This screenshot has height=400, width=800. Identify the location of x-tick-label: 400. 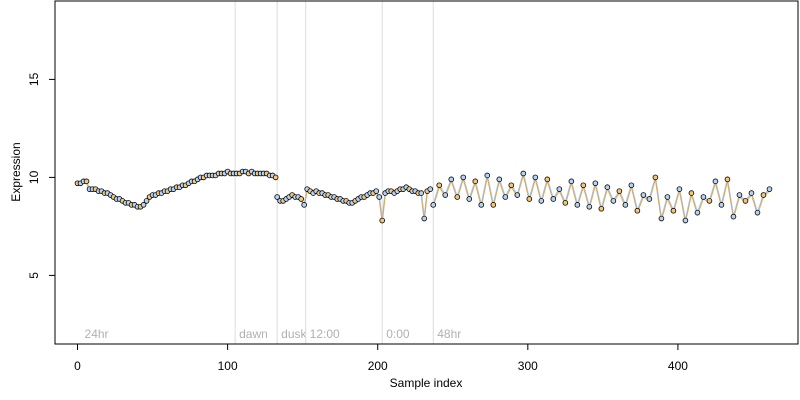
(678, 366).